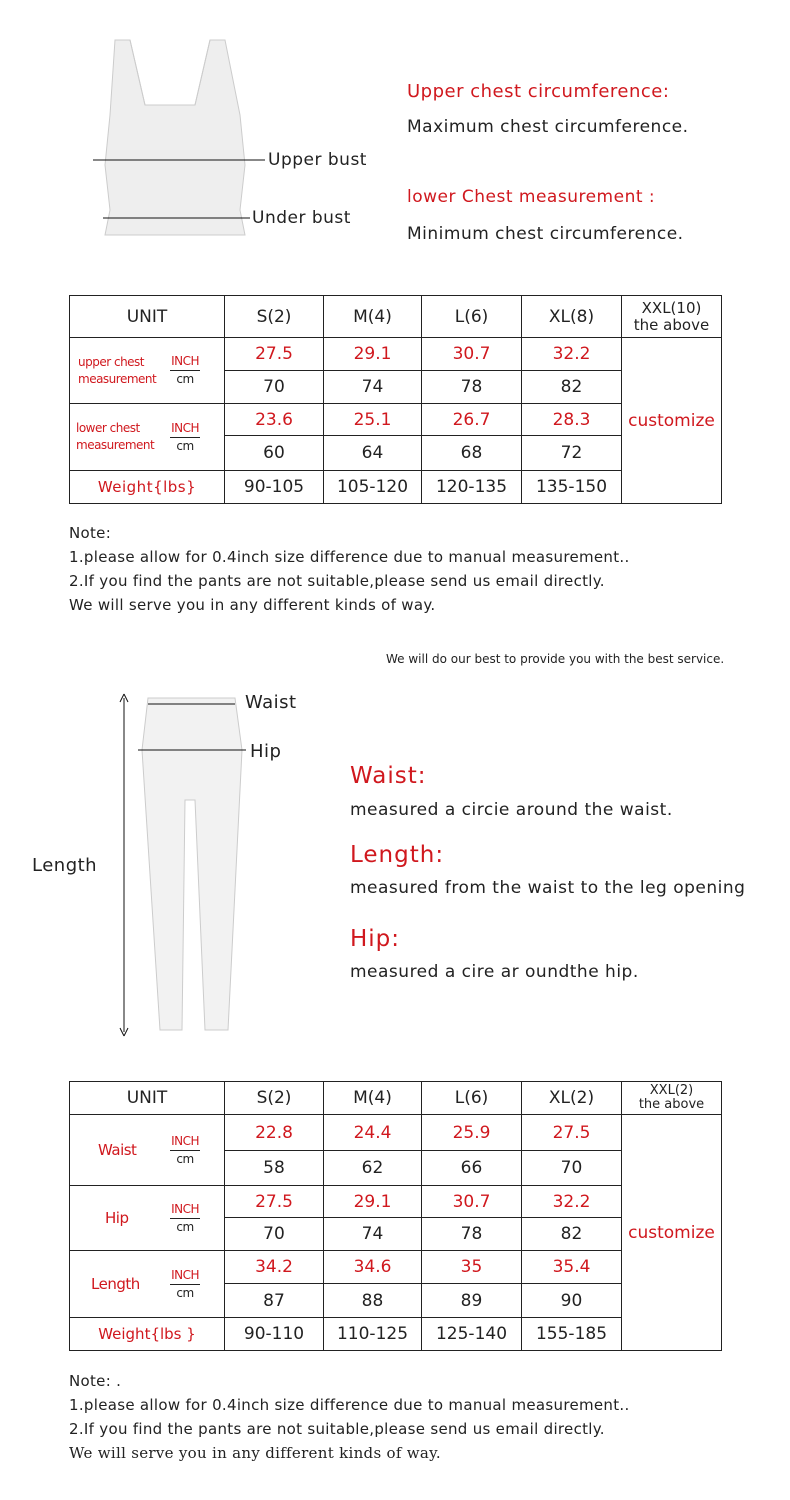 The image size is (790, 1500). What do you see at coordinates (471, 1334) in the screenshot?
I see `cell-weight: 125-140` at bounding box center [471, 1334].